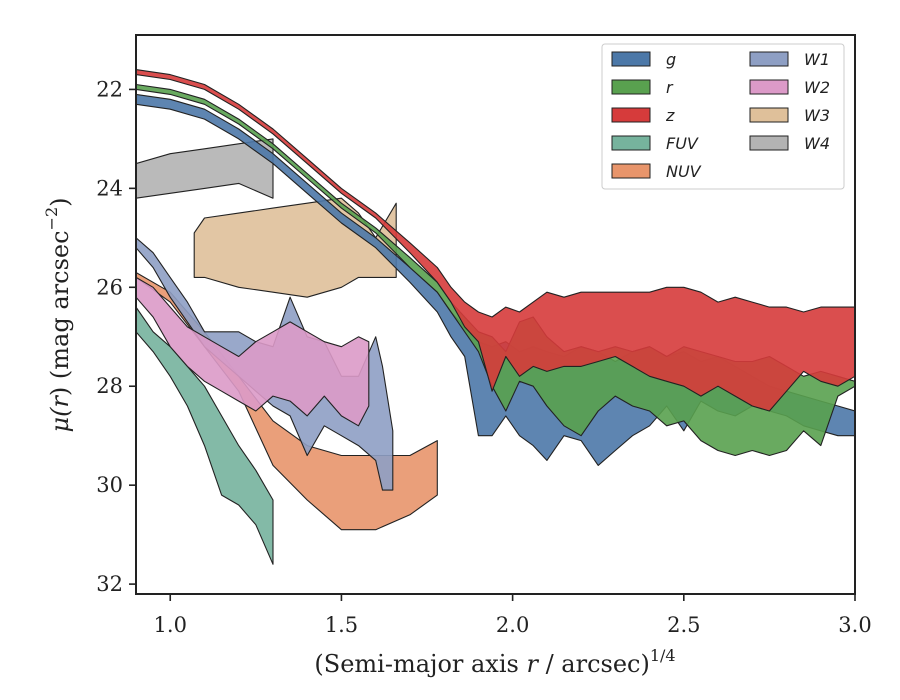  Describe the element at coordinates (631, 59) in the screenshot. I see `legend-swatch-g` at that location.